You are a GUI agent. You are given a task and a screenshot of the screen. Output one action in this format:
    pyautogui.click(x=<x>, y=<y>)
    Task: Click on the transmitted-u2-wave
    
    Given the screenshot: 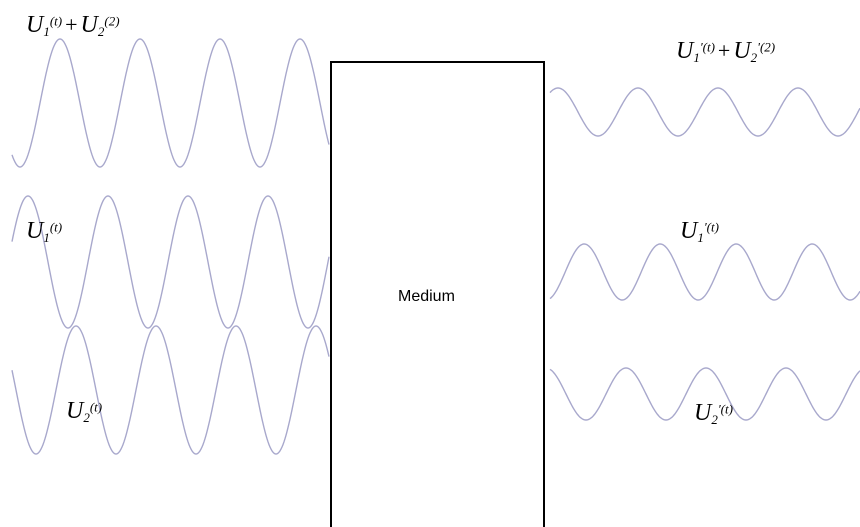 What is the action you would take?
    pyautogui.click(x=704, y=394)
    